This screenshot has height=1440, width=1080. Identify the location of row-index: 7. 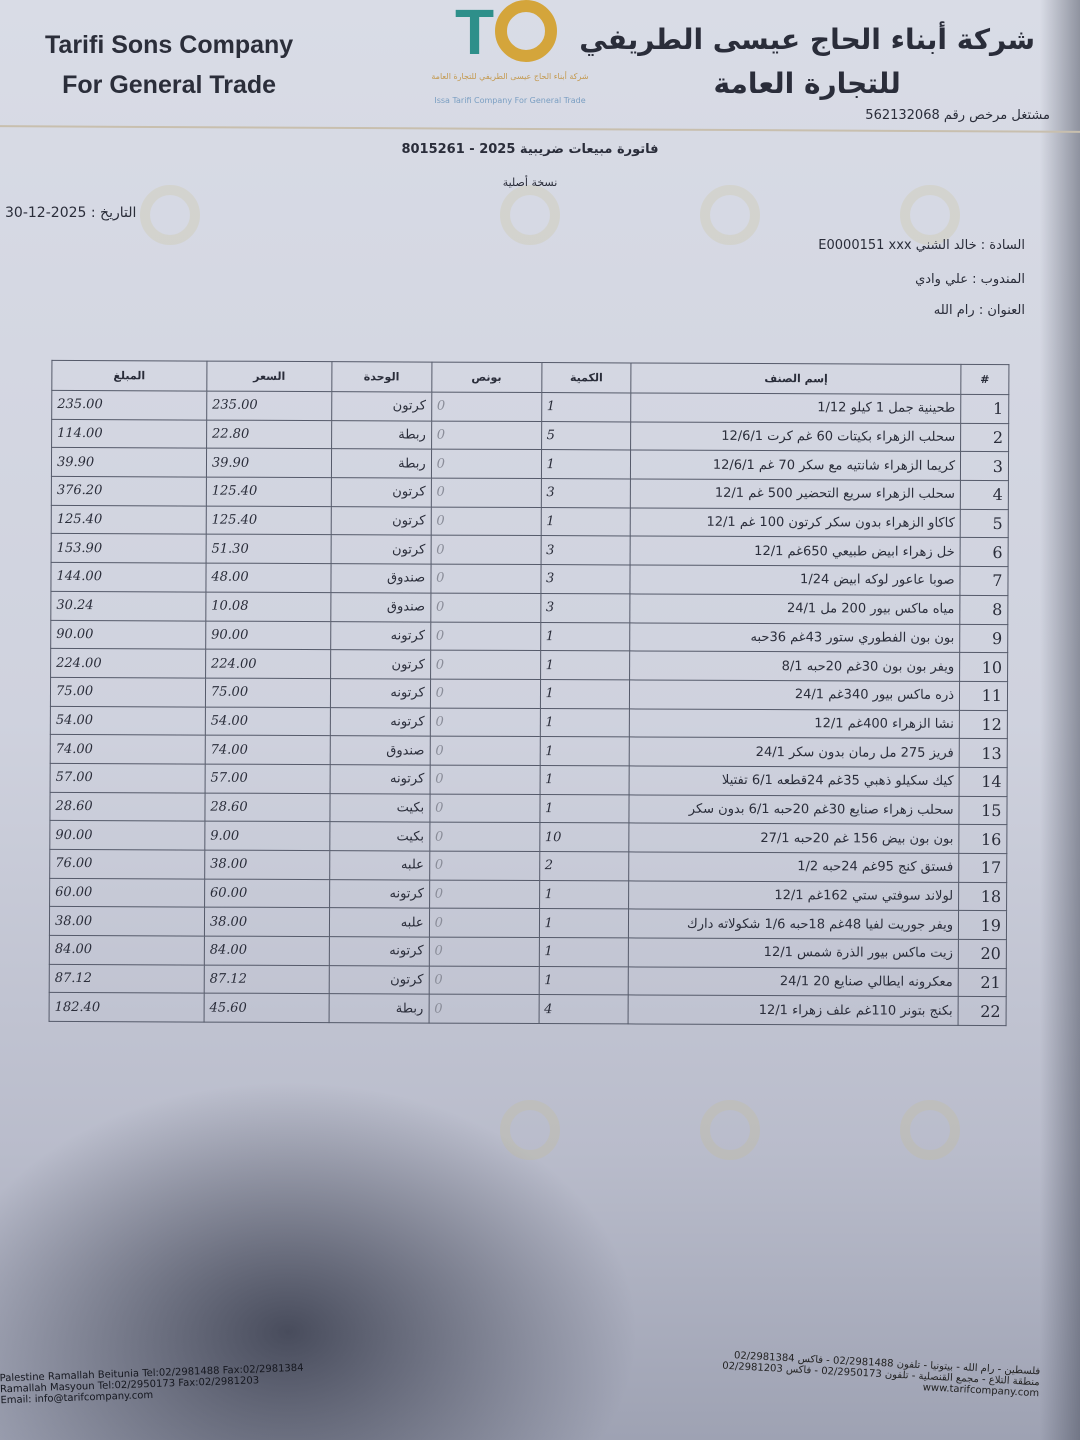
(984, 581).